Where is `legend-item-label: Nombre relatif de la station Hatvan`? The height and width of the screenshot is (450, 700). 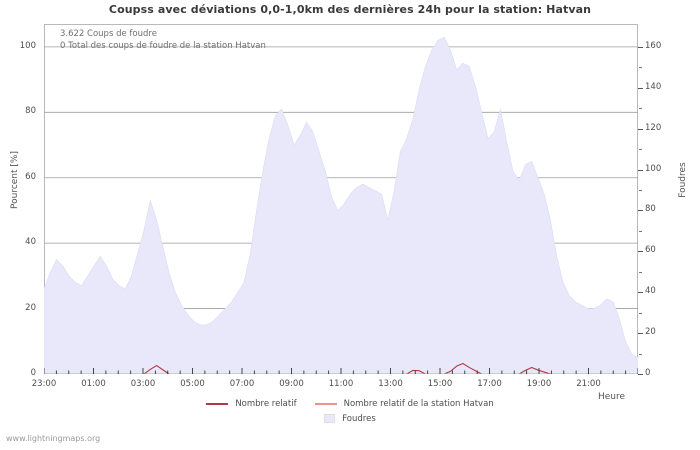 legend-item-label: Nombre relatif de la station Hatvan is located at coordinates (418, 403).